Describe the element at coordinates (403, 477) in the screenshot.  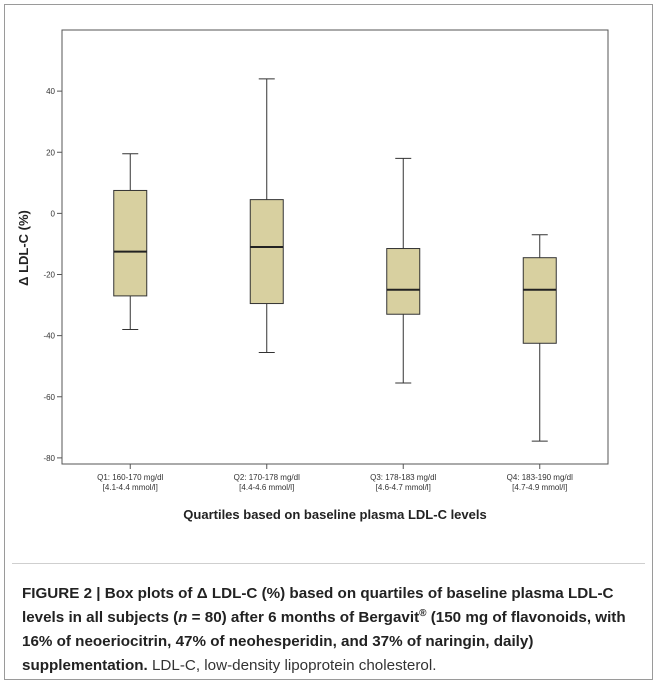
I see `x-tick-label: Q3: 178-183 mg/dl` at that location.